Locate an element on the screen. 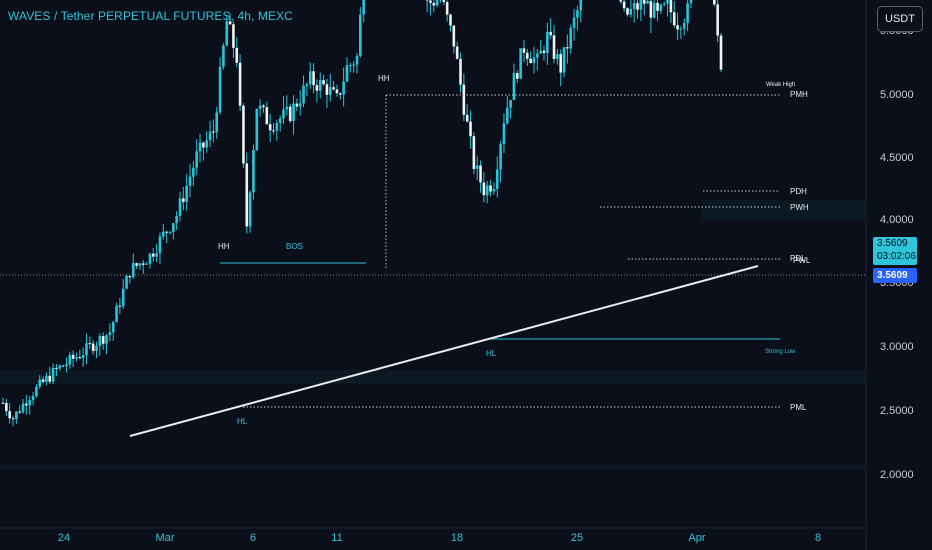  x-tick-label: 25 is located at coordinates (577, 538).